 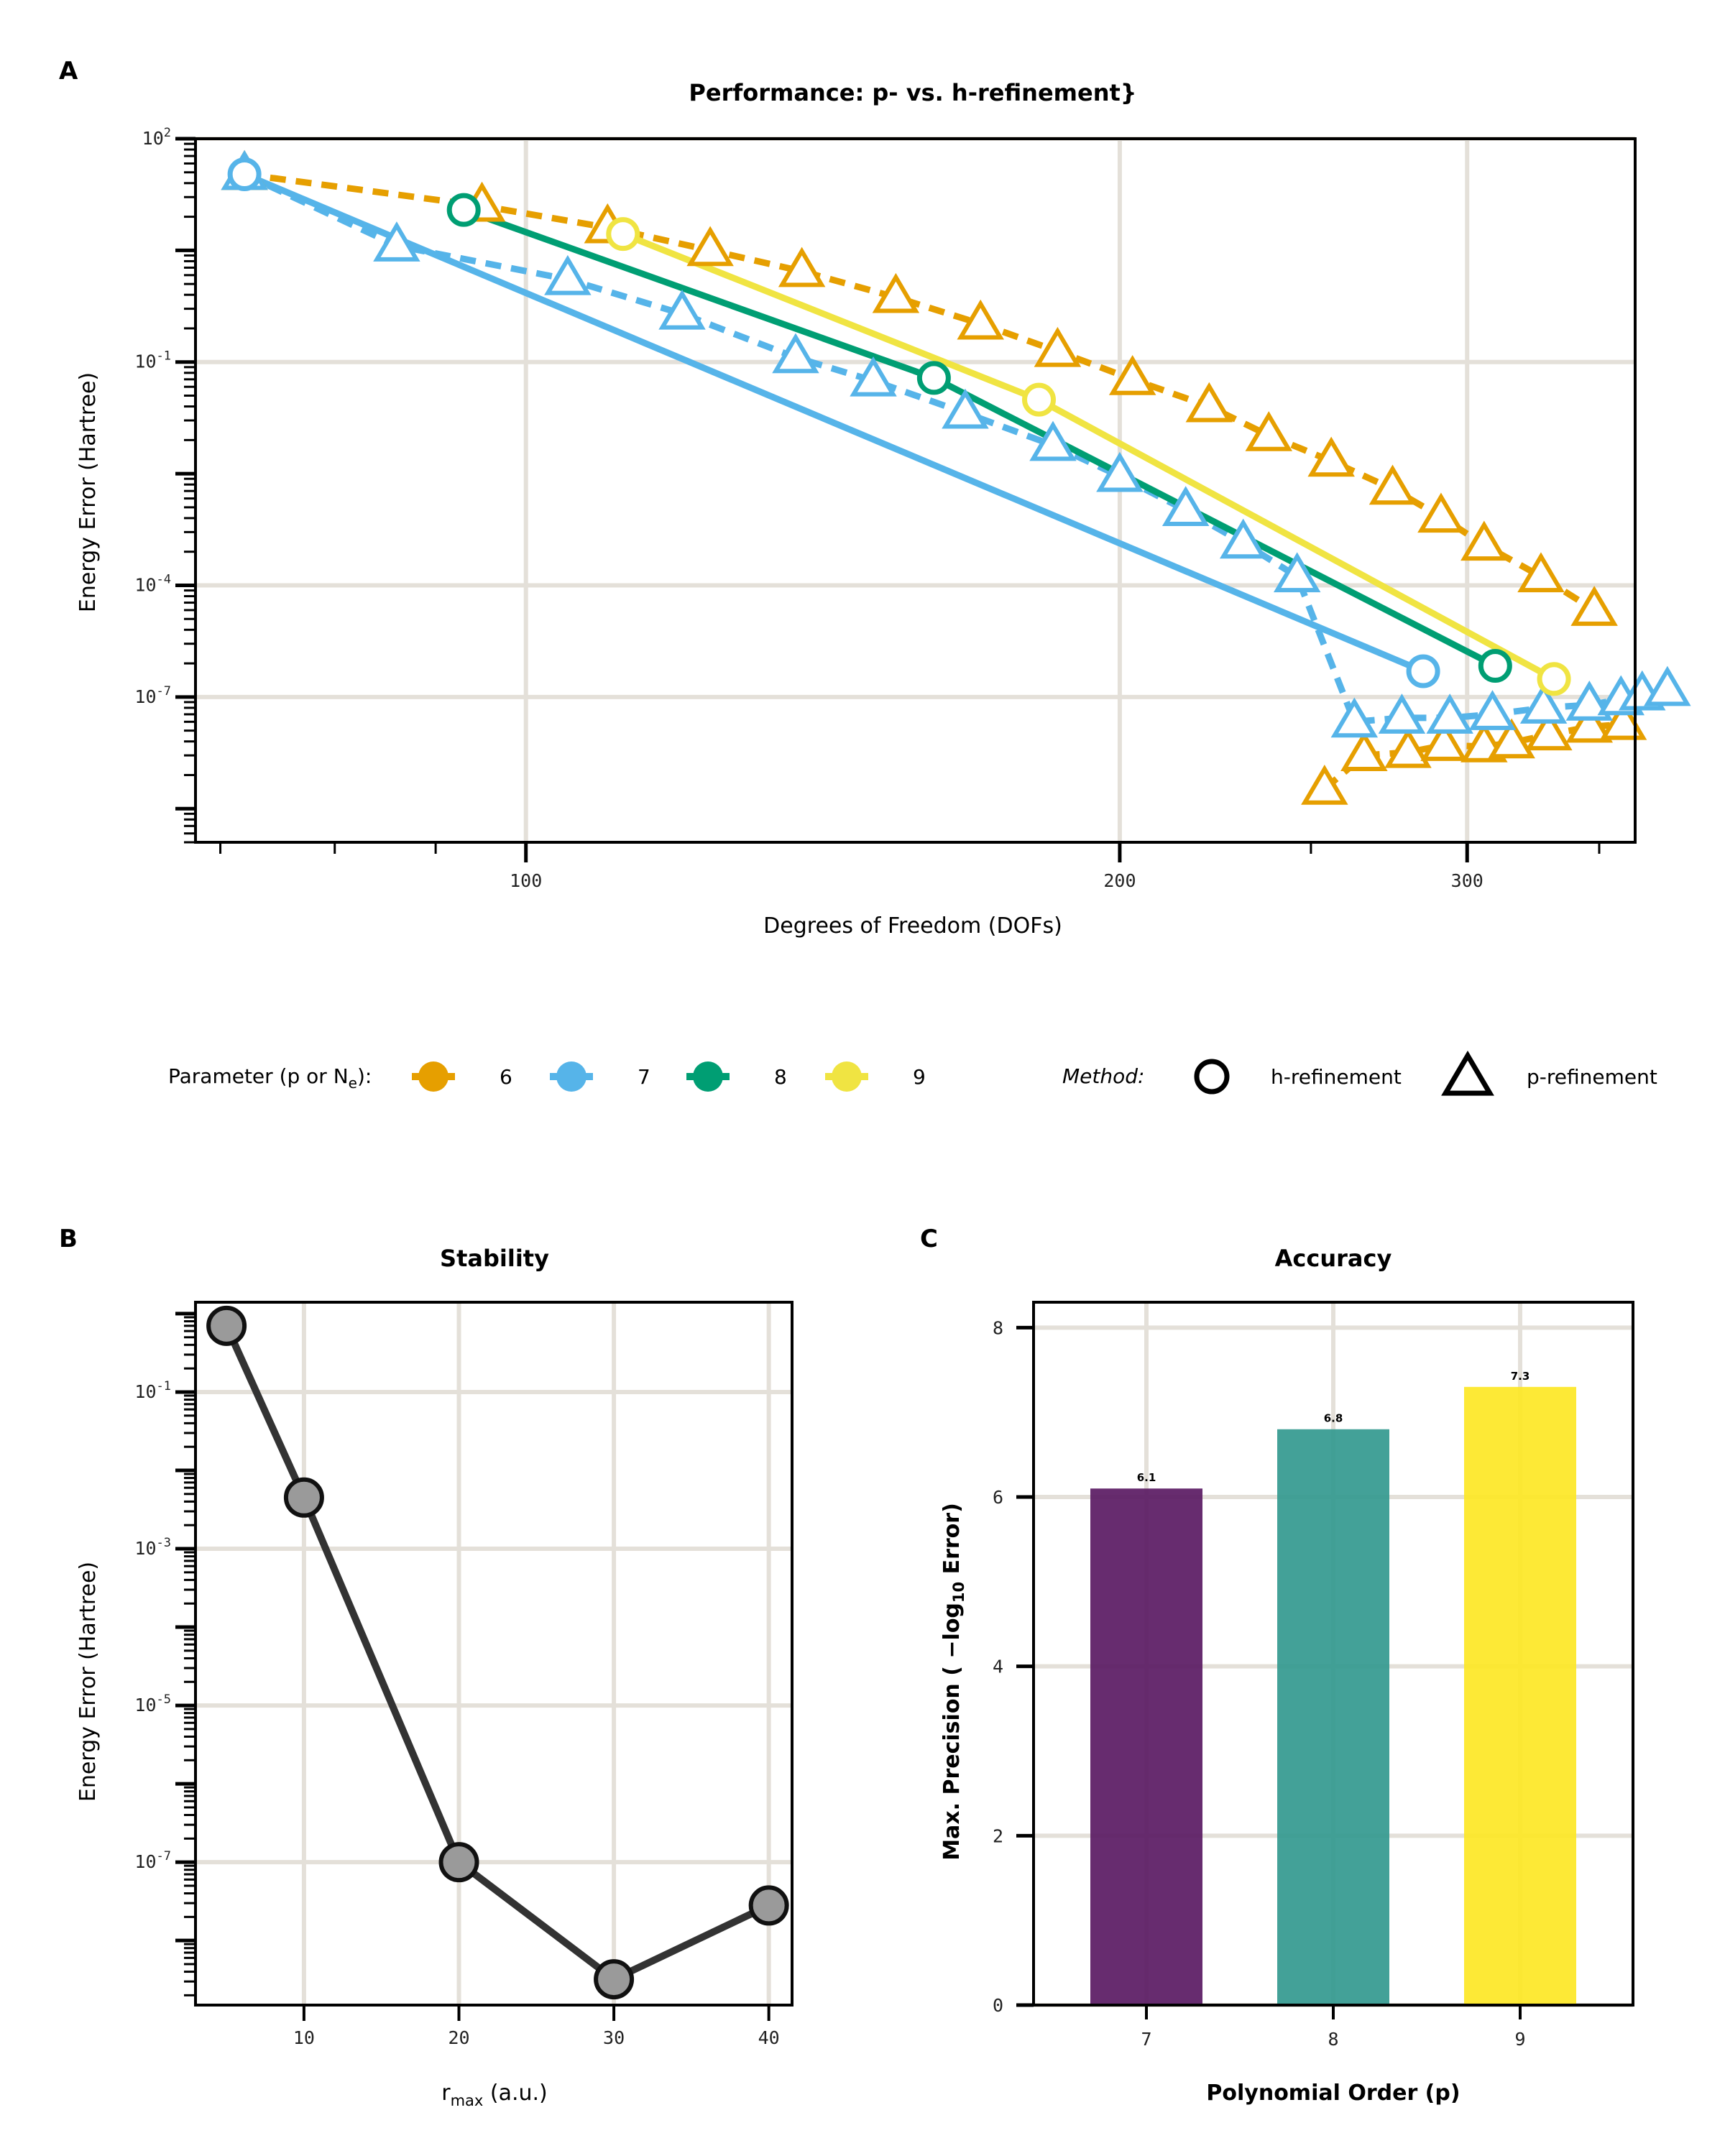 What do you see at coordinates (494, 1259) in the screenshot?
I see `panel-b-title: Stability` at bounding box center [494, 1259].